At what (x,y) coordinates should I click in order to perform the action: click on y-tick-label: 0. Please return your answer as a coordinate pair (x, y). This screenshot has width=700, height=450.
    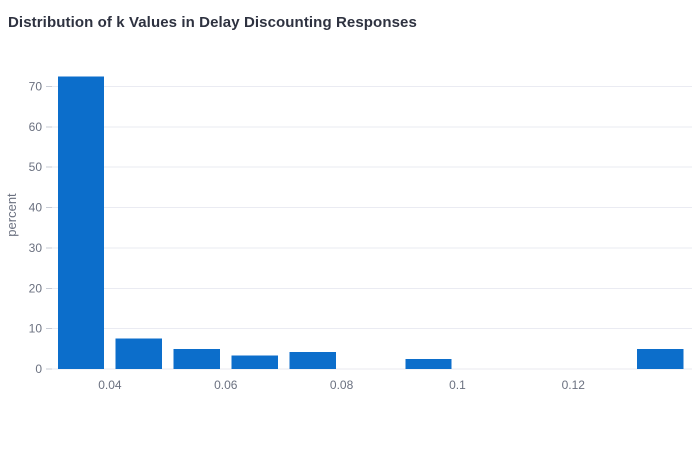
    Looking at the image, I should click on (38, 369).